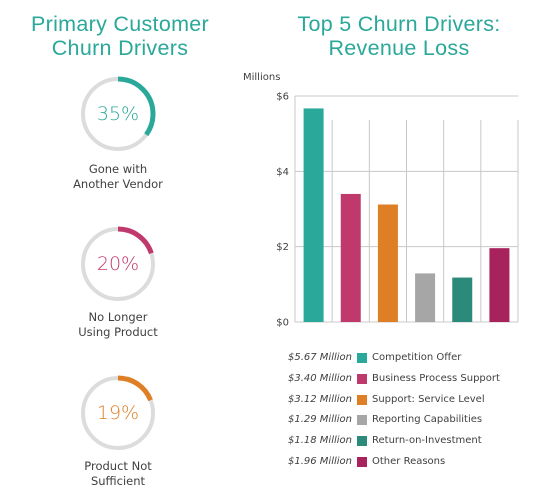  I want to click on legend-item: $1.29 Million Reporting Capabilities, so click(270, 420).